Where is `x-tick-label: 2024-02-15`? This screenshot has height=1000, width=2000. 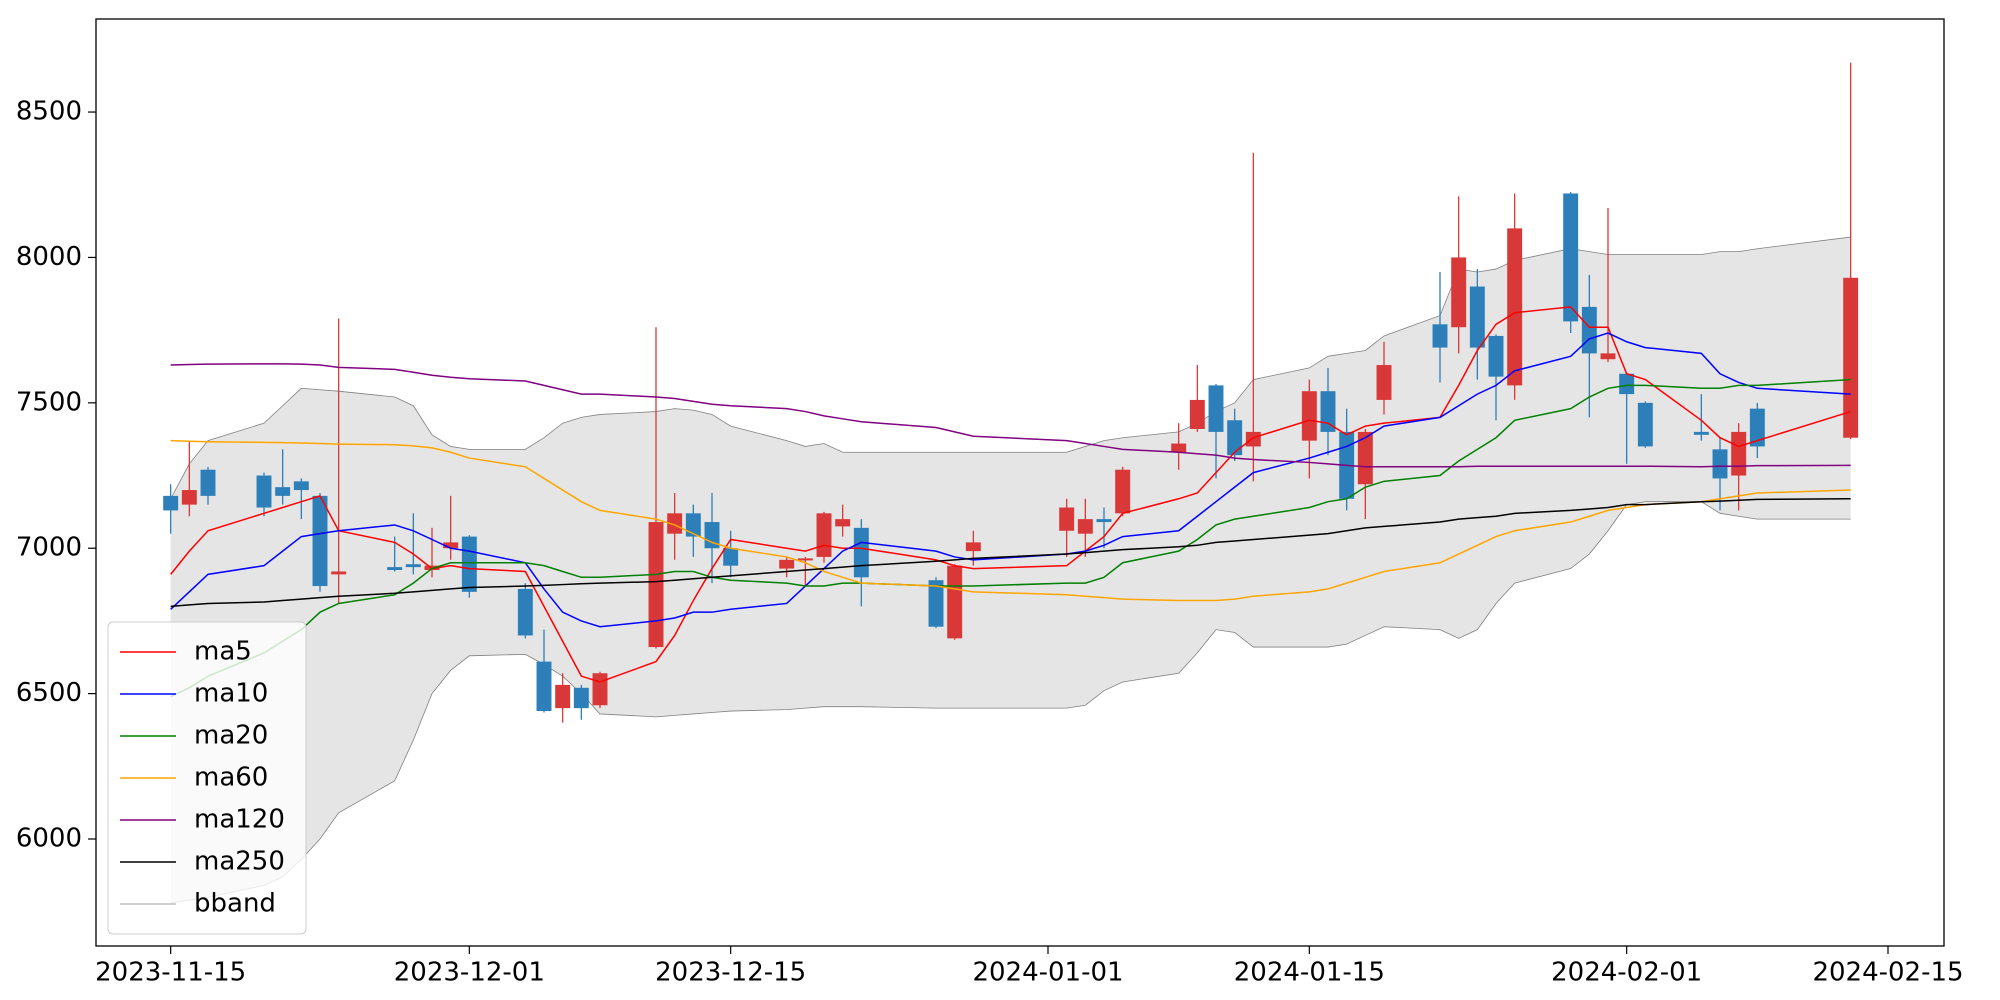
x-tick-label: 2024-02-15 is located at coordinates (1887, 973).